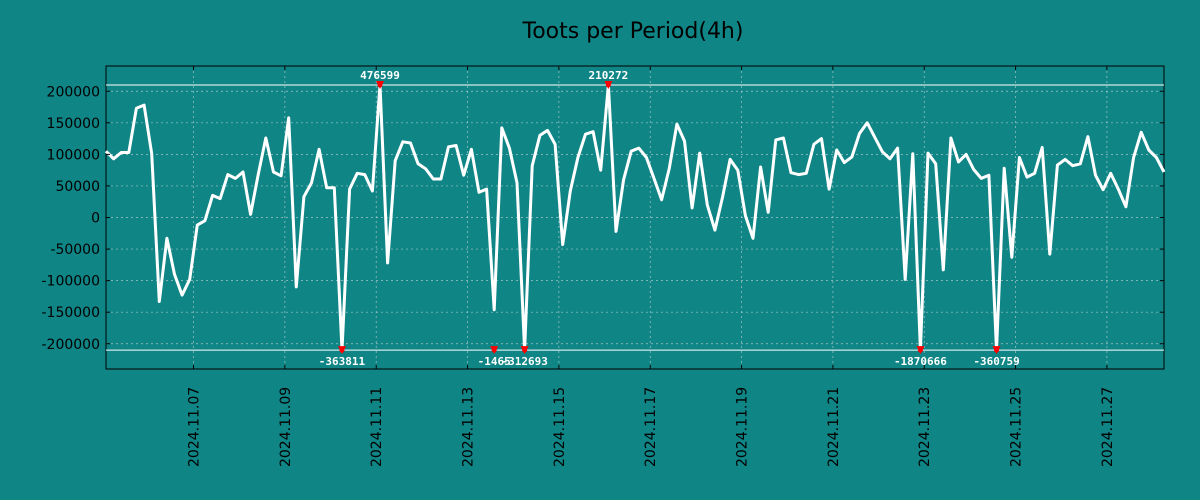  I want to click on peak-label: 476599, so click(380, 75).